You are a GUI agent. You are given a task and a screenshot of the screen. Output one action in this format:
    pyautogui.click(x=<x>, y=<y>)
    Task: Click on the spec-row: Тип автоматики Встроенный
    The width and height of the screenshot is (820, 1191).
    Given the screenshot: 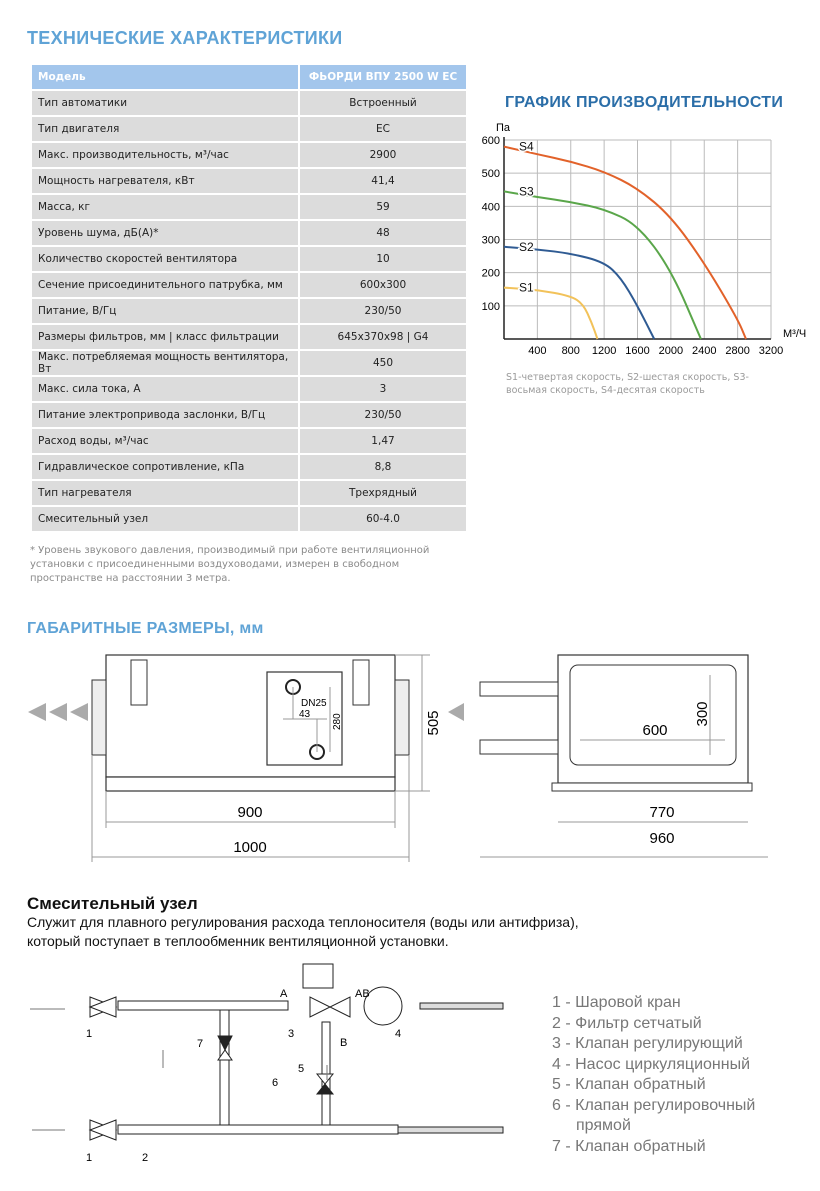 What is the action you would take?
    pyautogui.click(x=249, y=103)
    